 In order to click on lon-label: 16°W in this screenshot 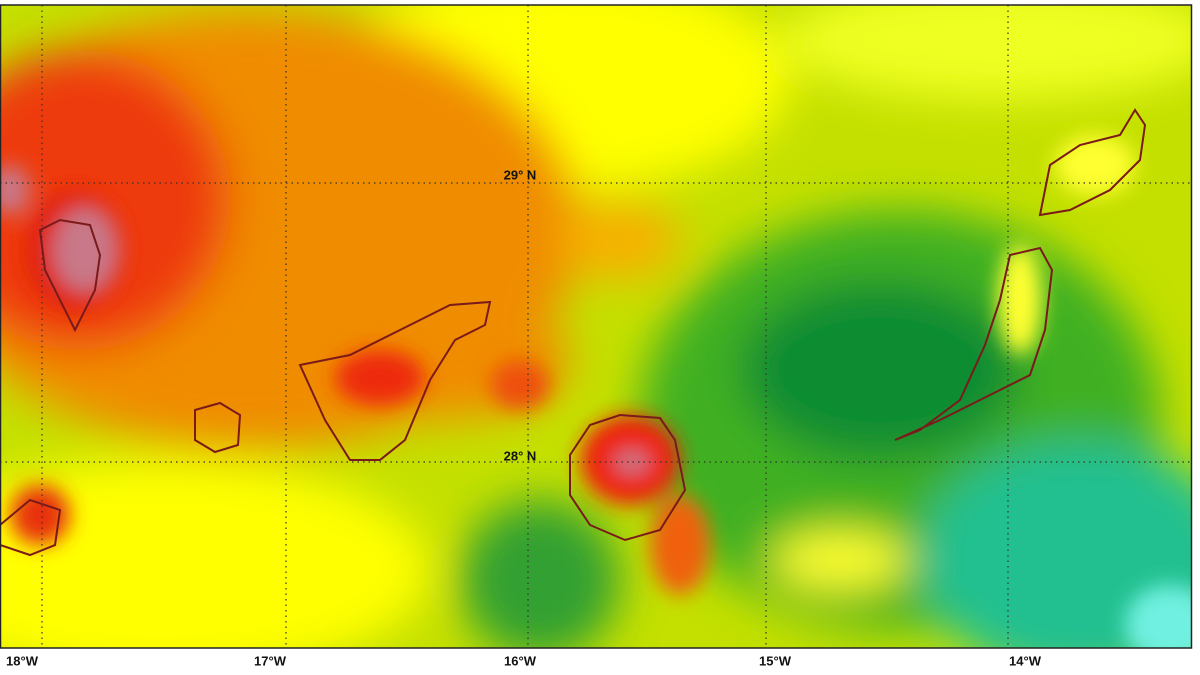, I will do `click(520, 660)`.